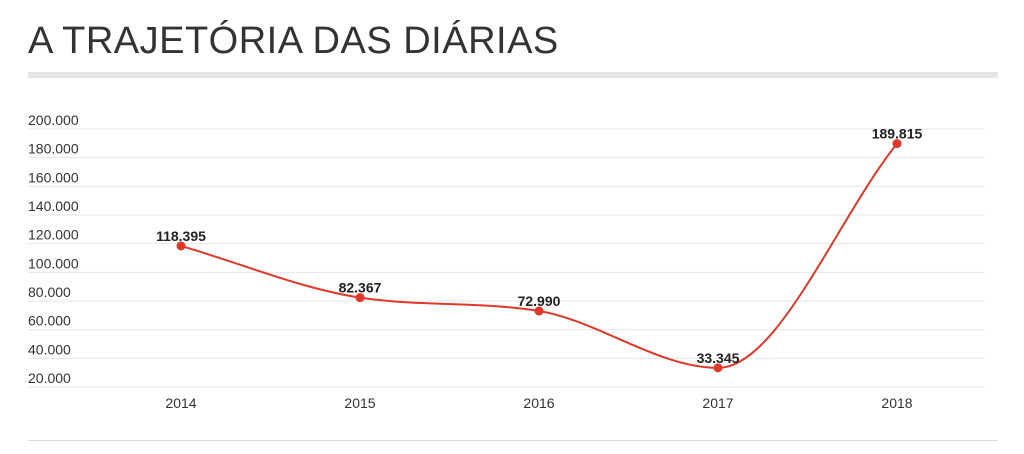  Describe the element at coordinates (53, 177) in the screenshot. I see `y-tick-label: 160.000` at that location.